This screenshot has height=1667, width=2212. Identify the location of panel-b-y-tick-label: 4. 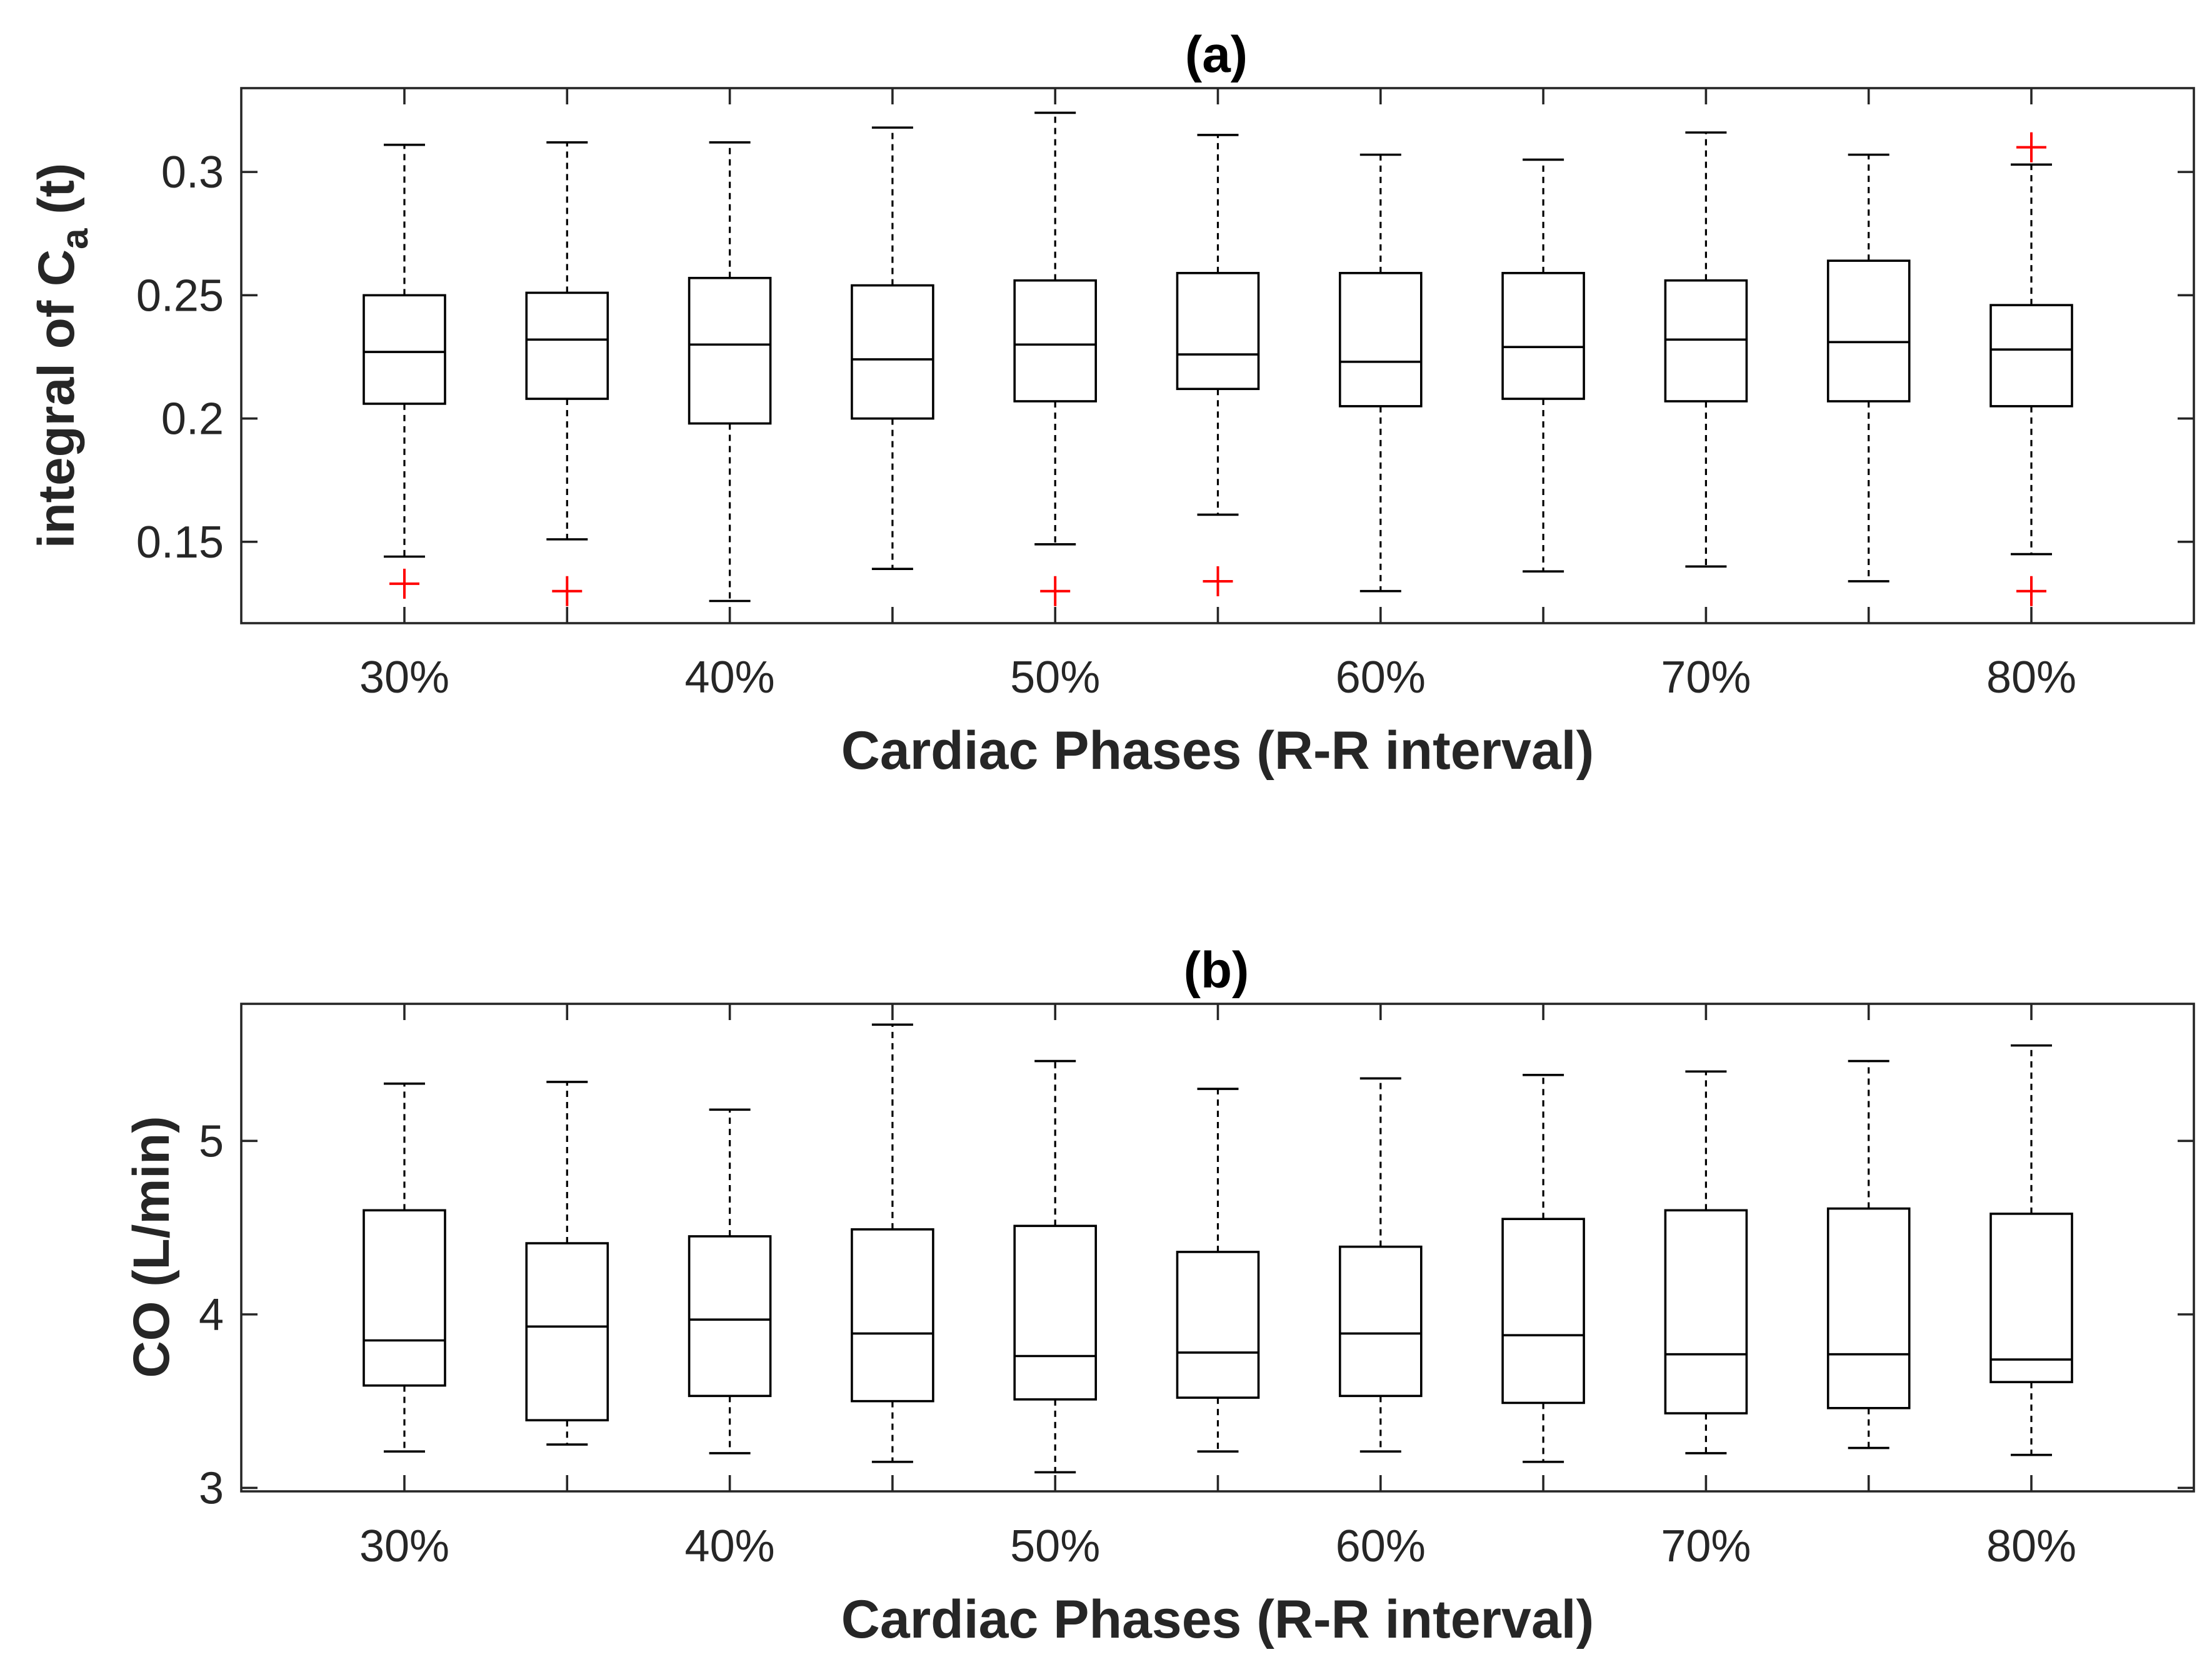
(211, 1315).